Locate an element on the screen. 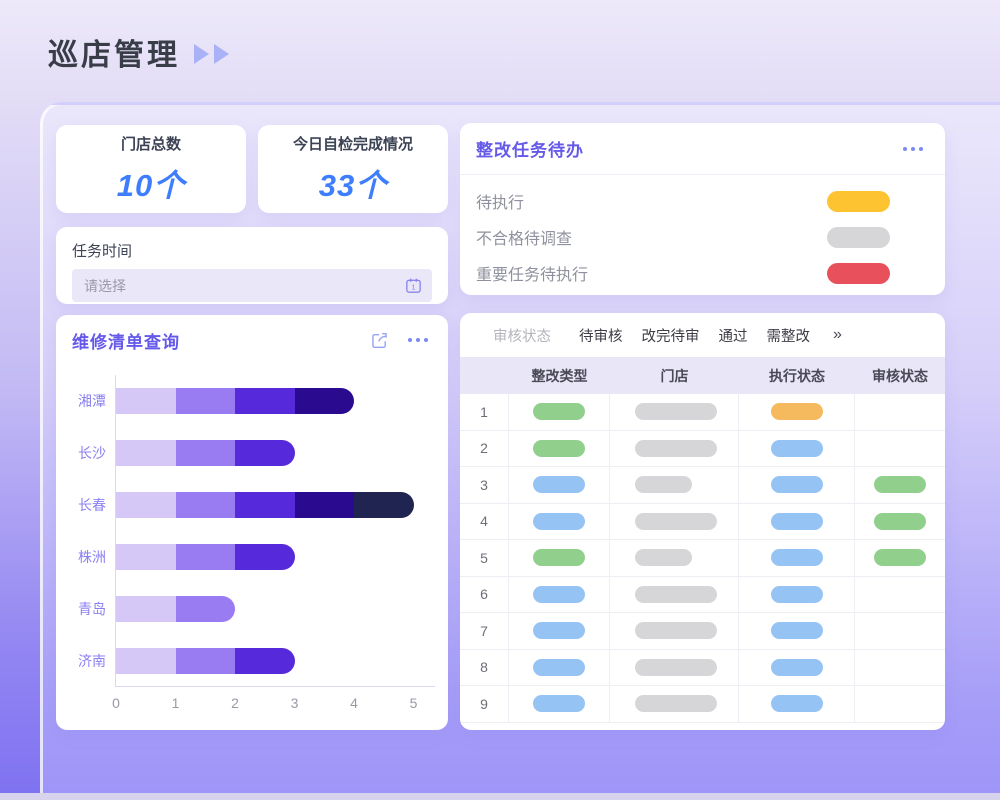  tab-待审核: 待审核 is located at coordinates (601, 336).